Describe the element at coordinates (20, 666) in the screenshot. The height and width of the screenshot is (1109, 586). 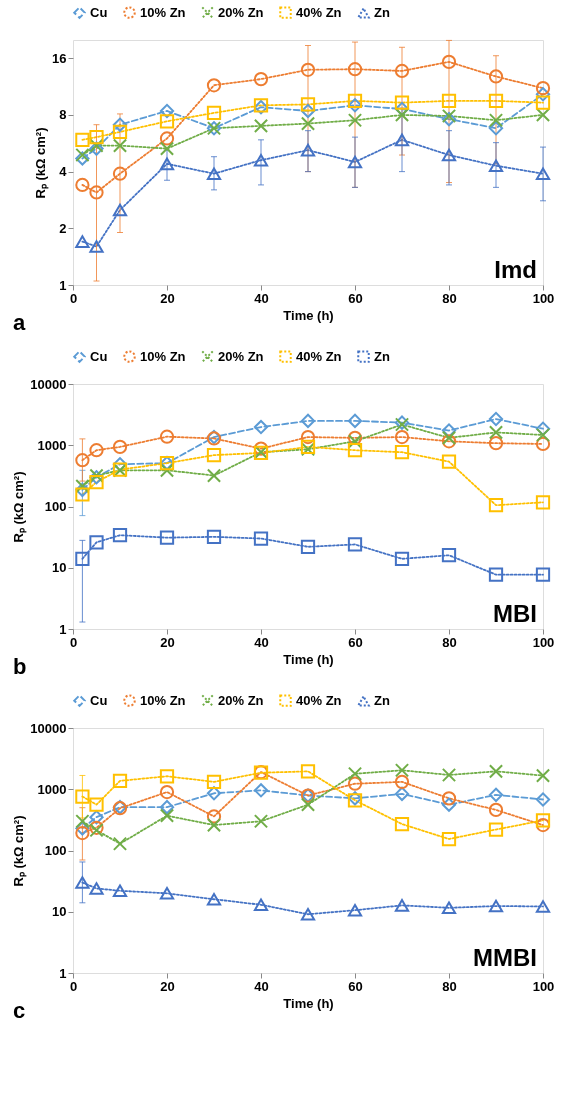
I see `text: b` at that location.